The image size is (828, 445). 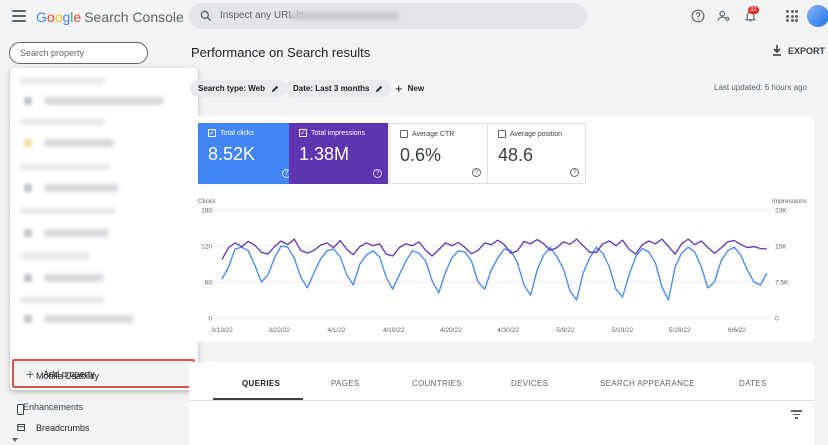 I want to click on metric-label: Total impressions, so click(x=338, y=133).